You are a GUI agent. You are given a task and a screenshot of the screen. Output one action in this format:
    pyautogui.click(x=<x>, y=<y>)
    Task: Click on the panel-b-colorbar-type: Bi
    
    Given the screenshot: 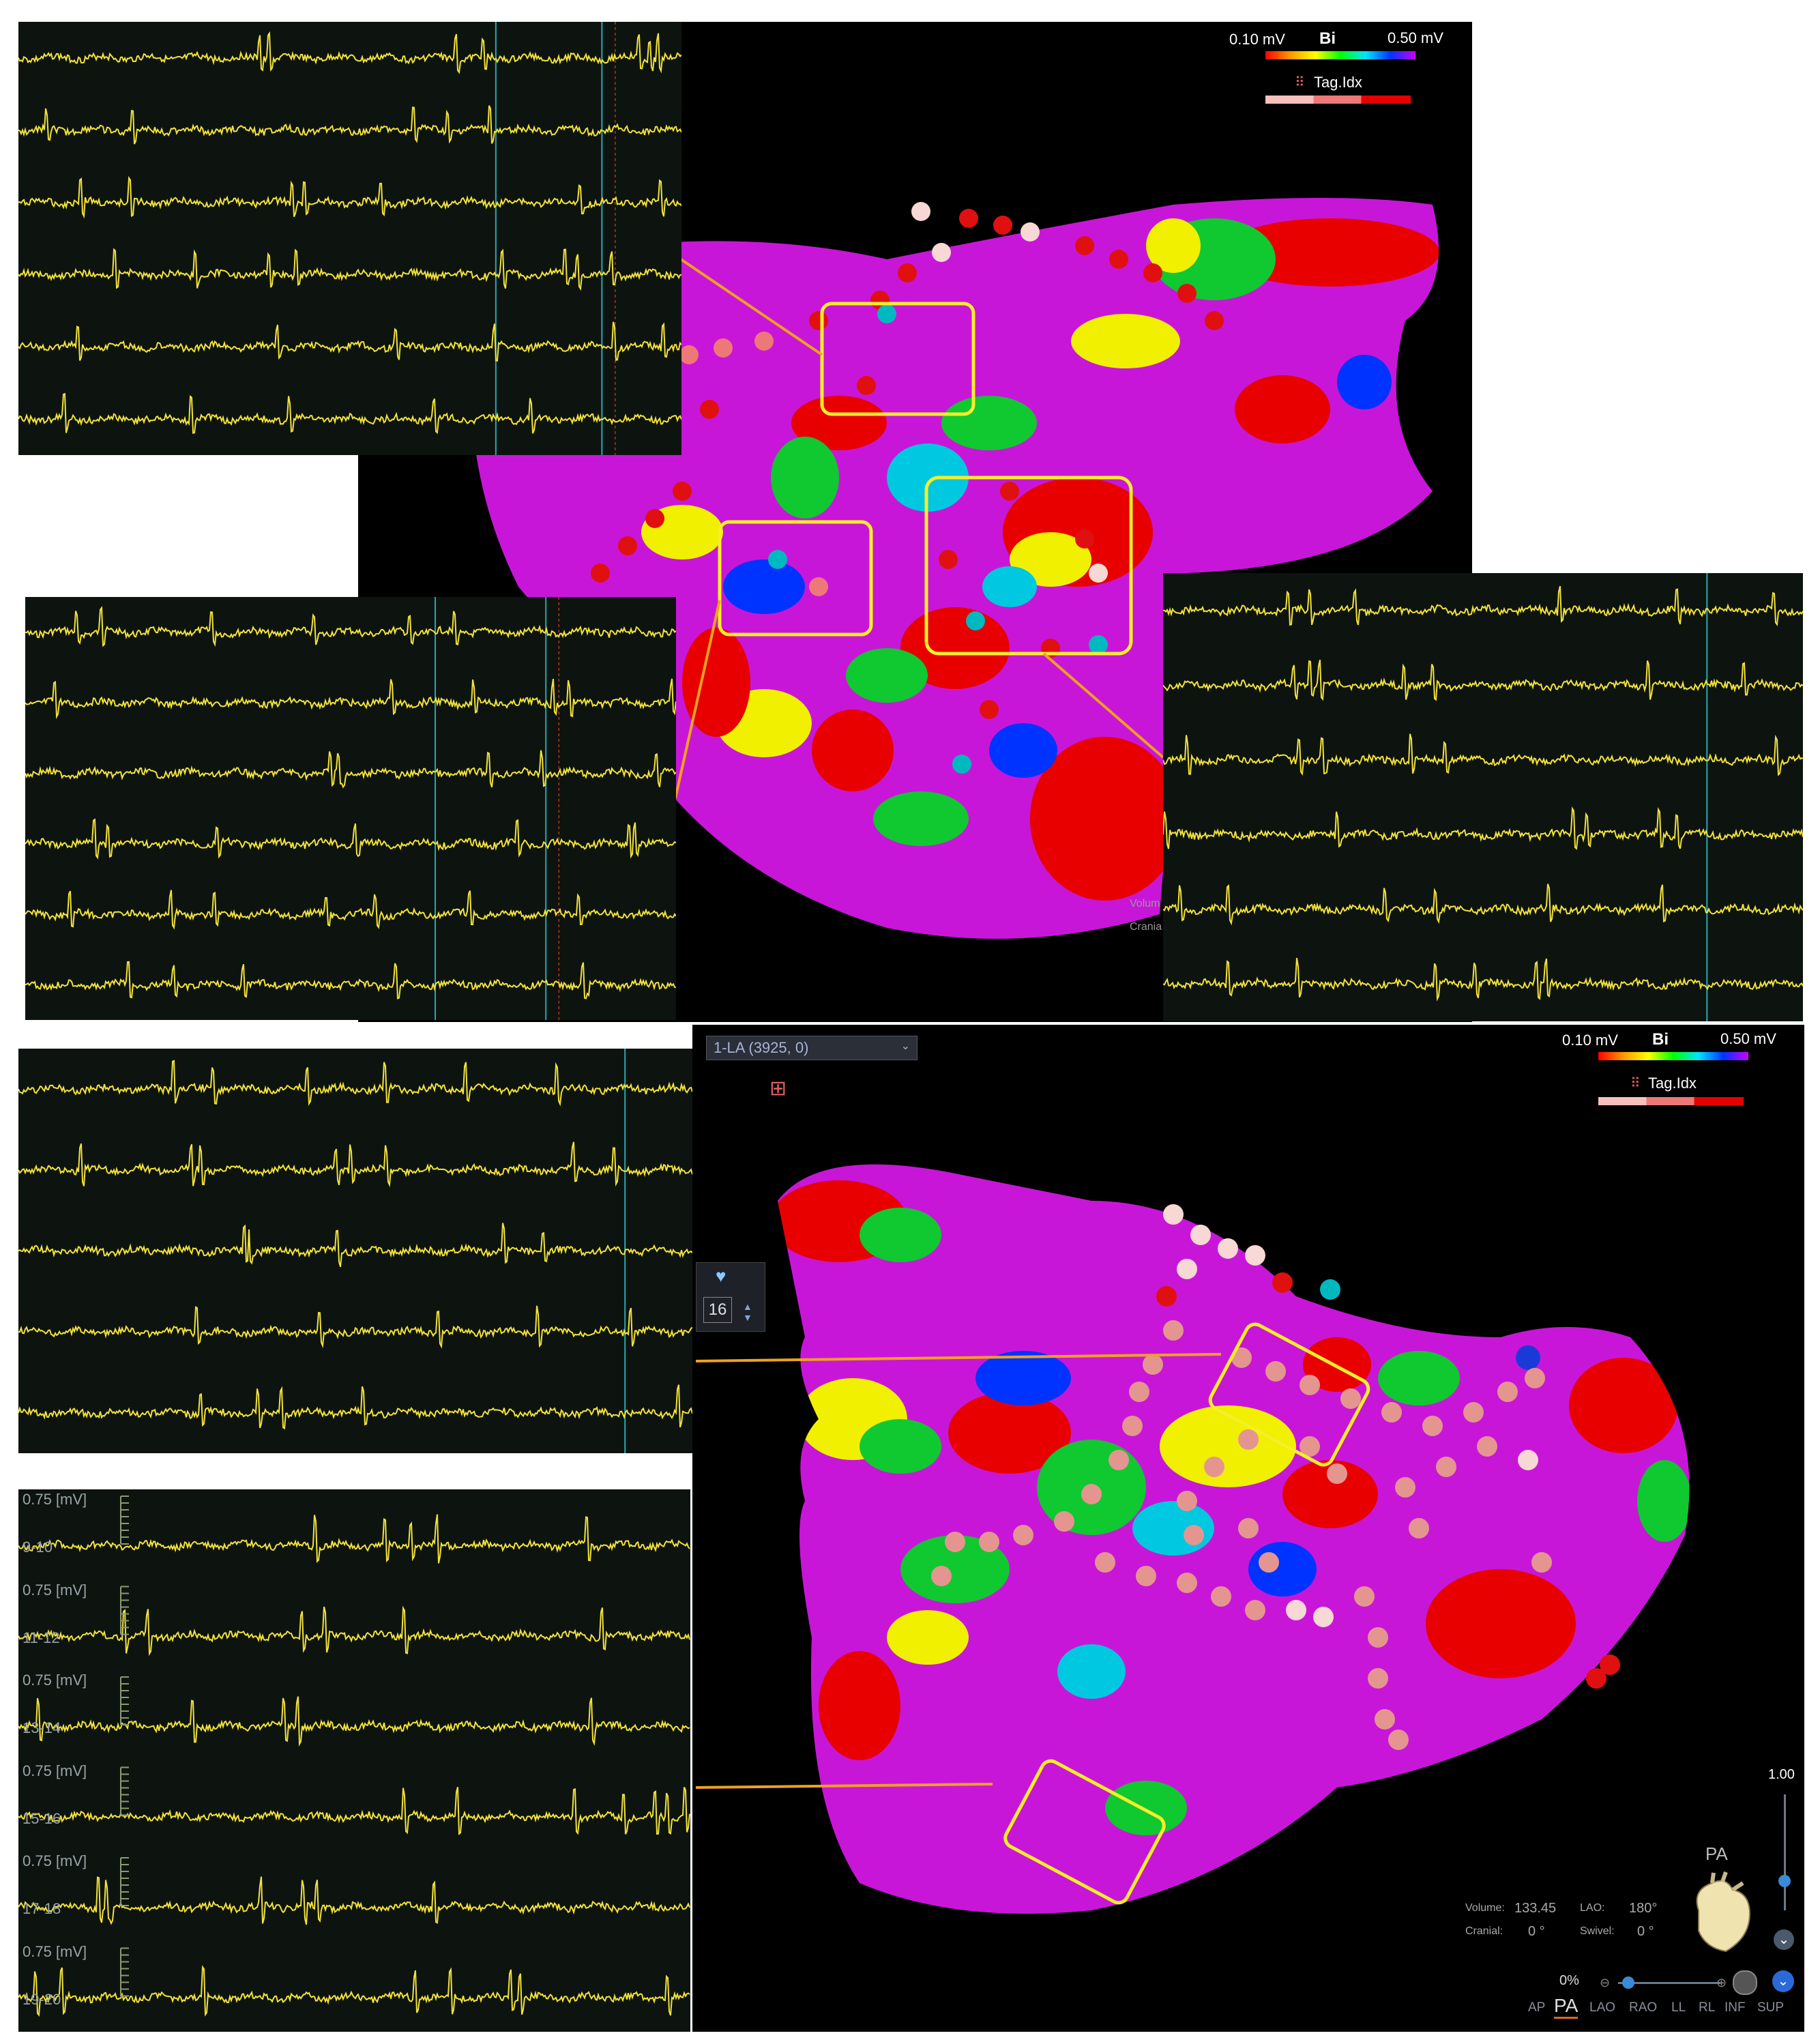 What is the action you would take?
    pyautogui.click(x=1660, y=1039)
    